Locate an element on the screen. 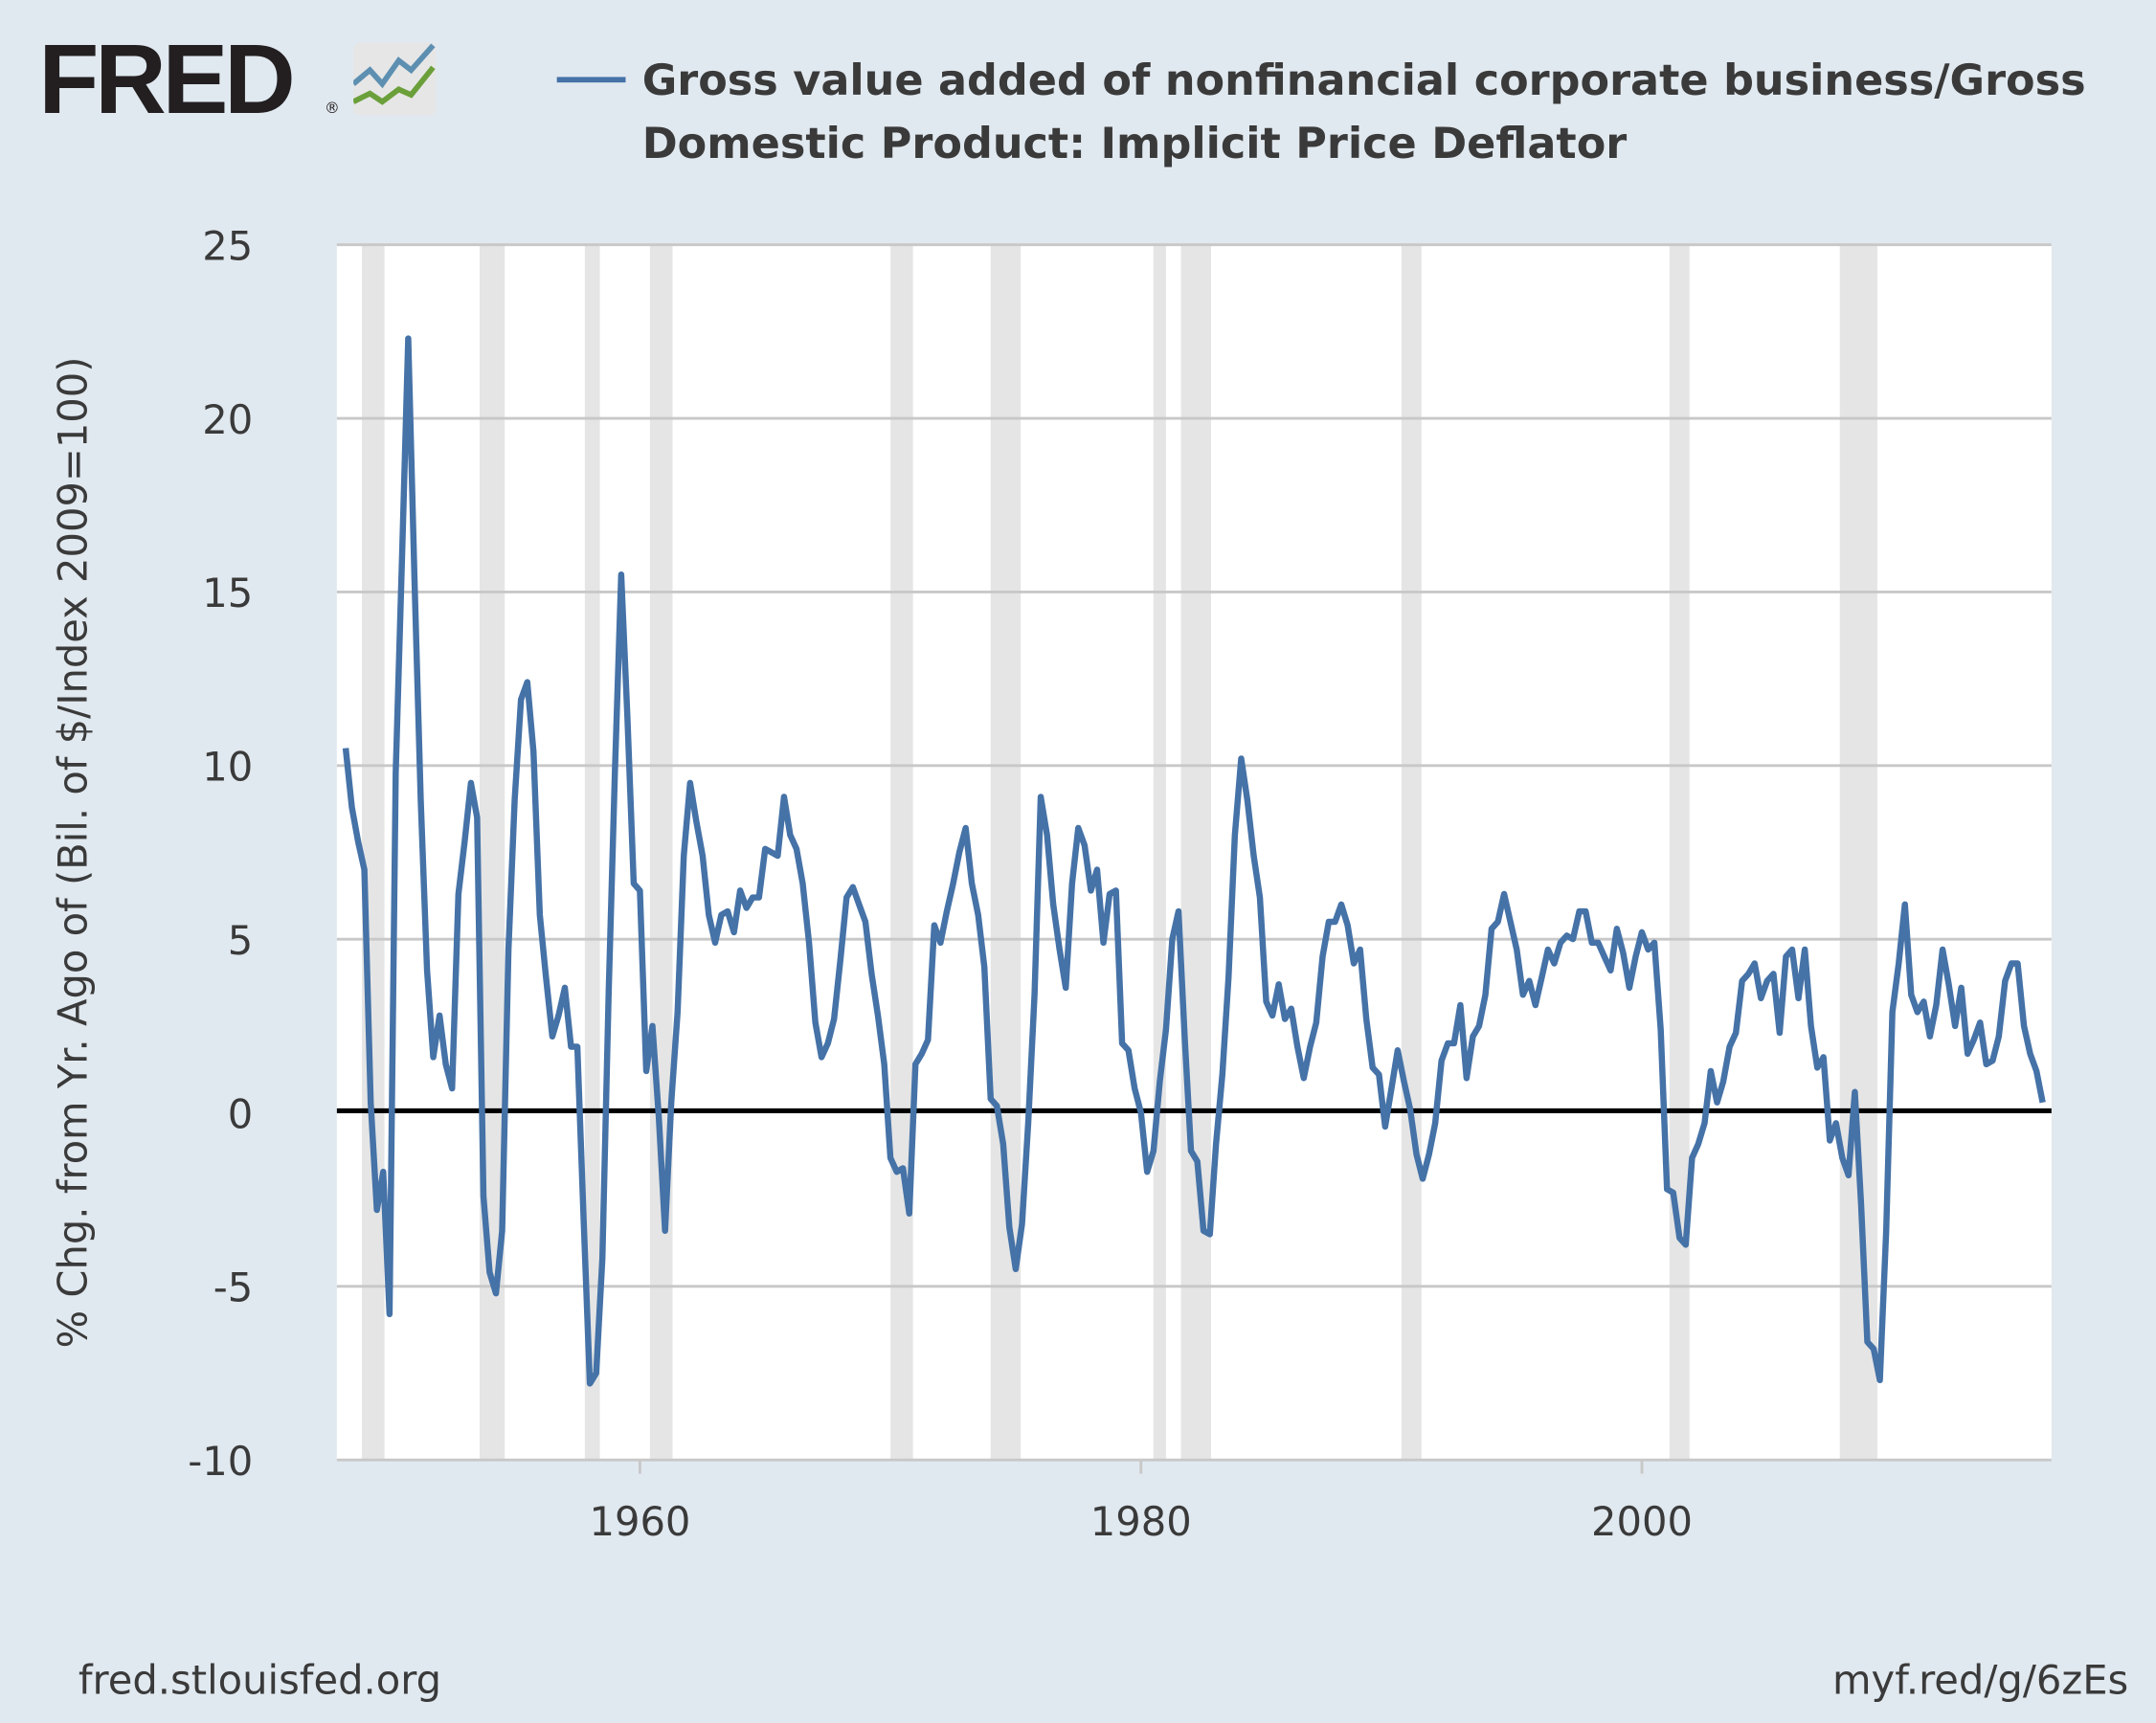 Image resolution: width=2156 pixels, height=1723 pixels. logo-text: FRED is located at coordinates (167, 79).